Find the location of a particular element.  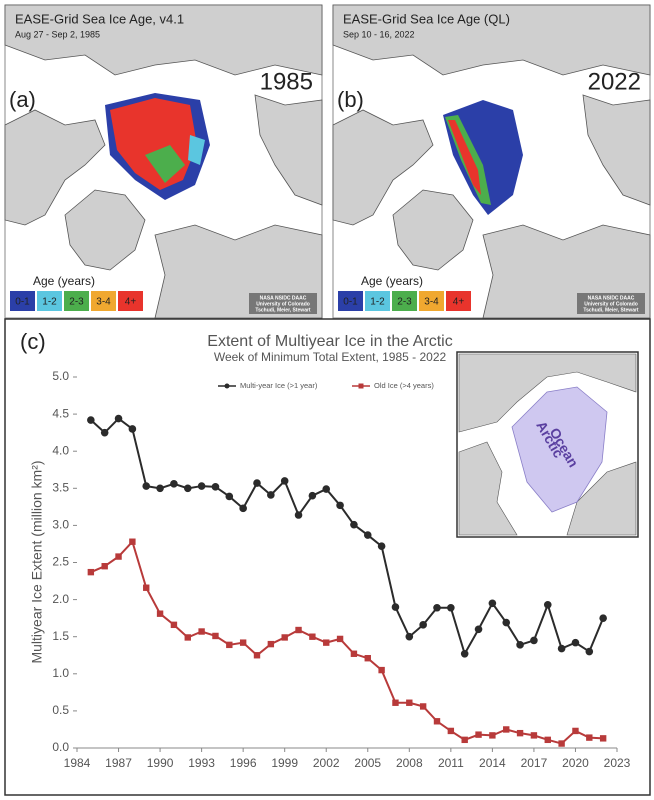

map-year: 1985 is located at coordinates (286, 81).